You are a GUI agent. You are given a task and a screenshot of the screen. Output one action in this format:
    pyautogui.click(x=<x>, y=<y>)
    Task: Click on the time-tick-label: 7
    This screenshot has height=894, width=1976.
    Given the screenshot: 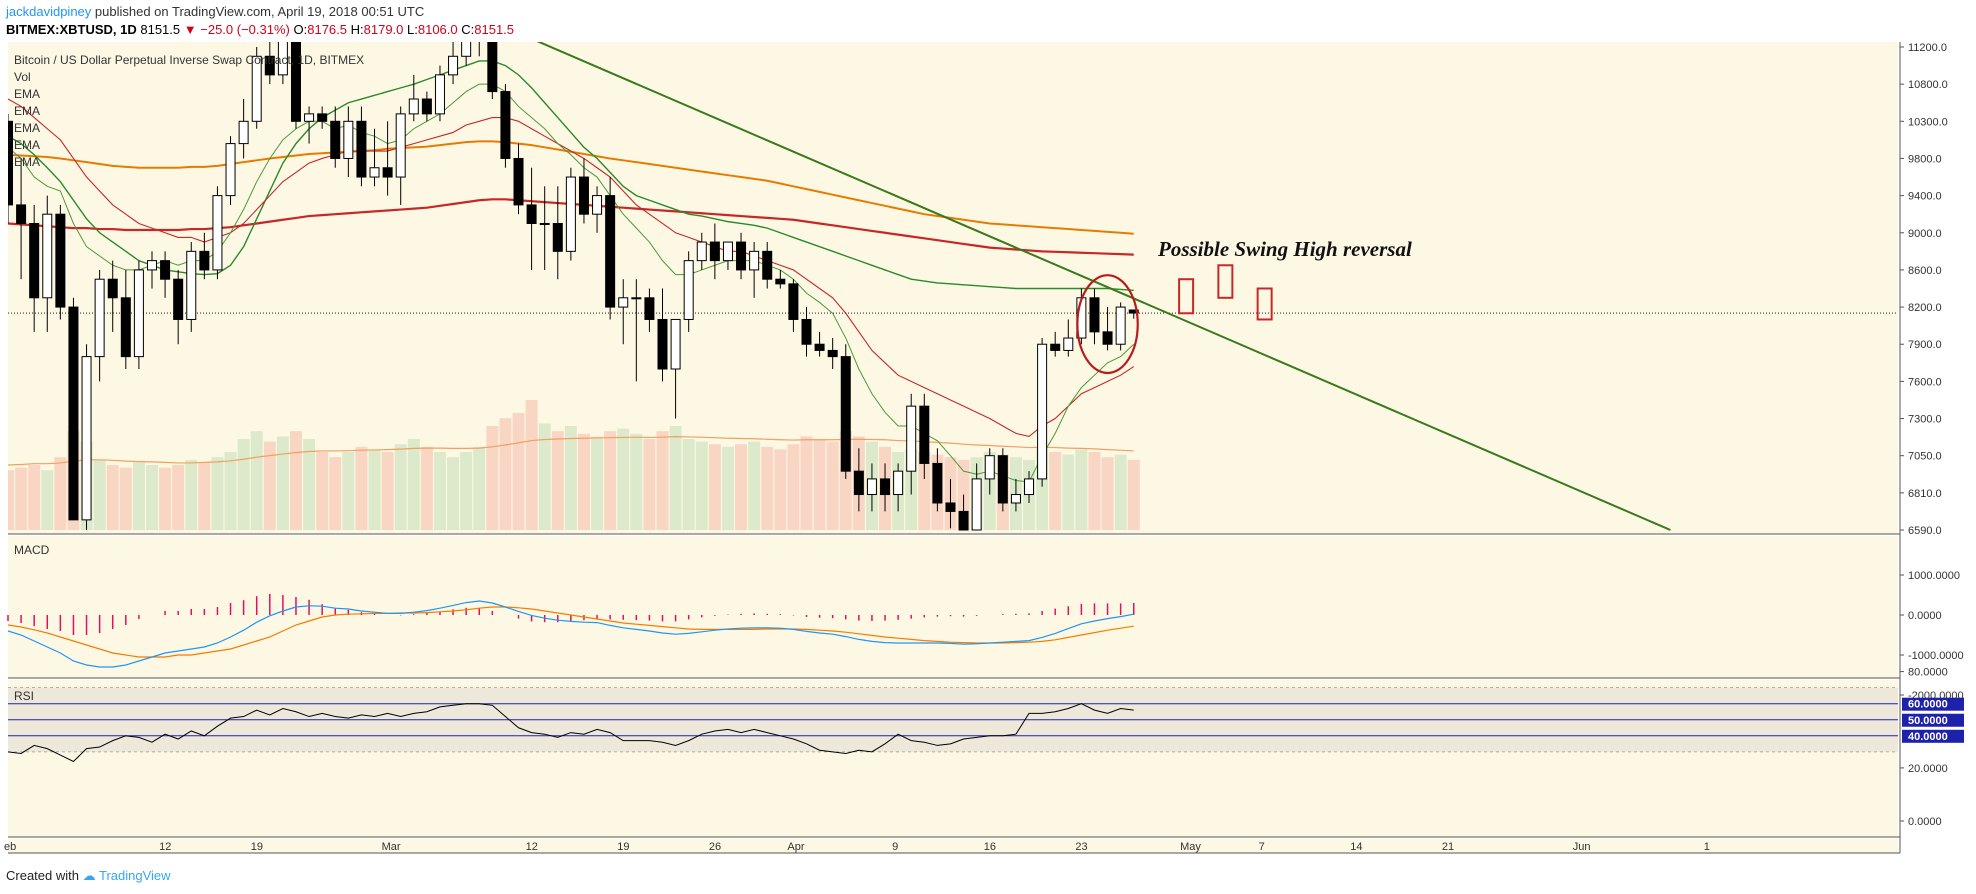 What is the action you would take?
    pyautogui.click(x=1262, y=847)
    